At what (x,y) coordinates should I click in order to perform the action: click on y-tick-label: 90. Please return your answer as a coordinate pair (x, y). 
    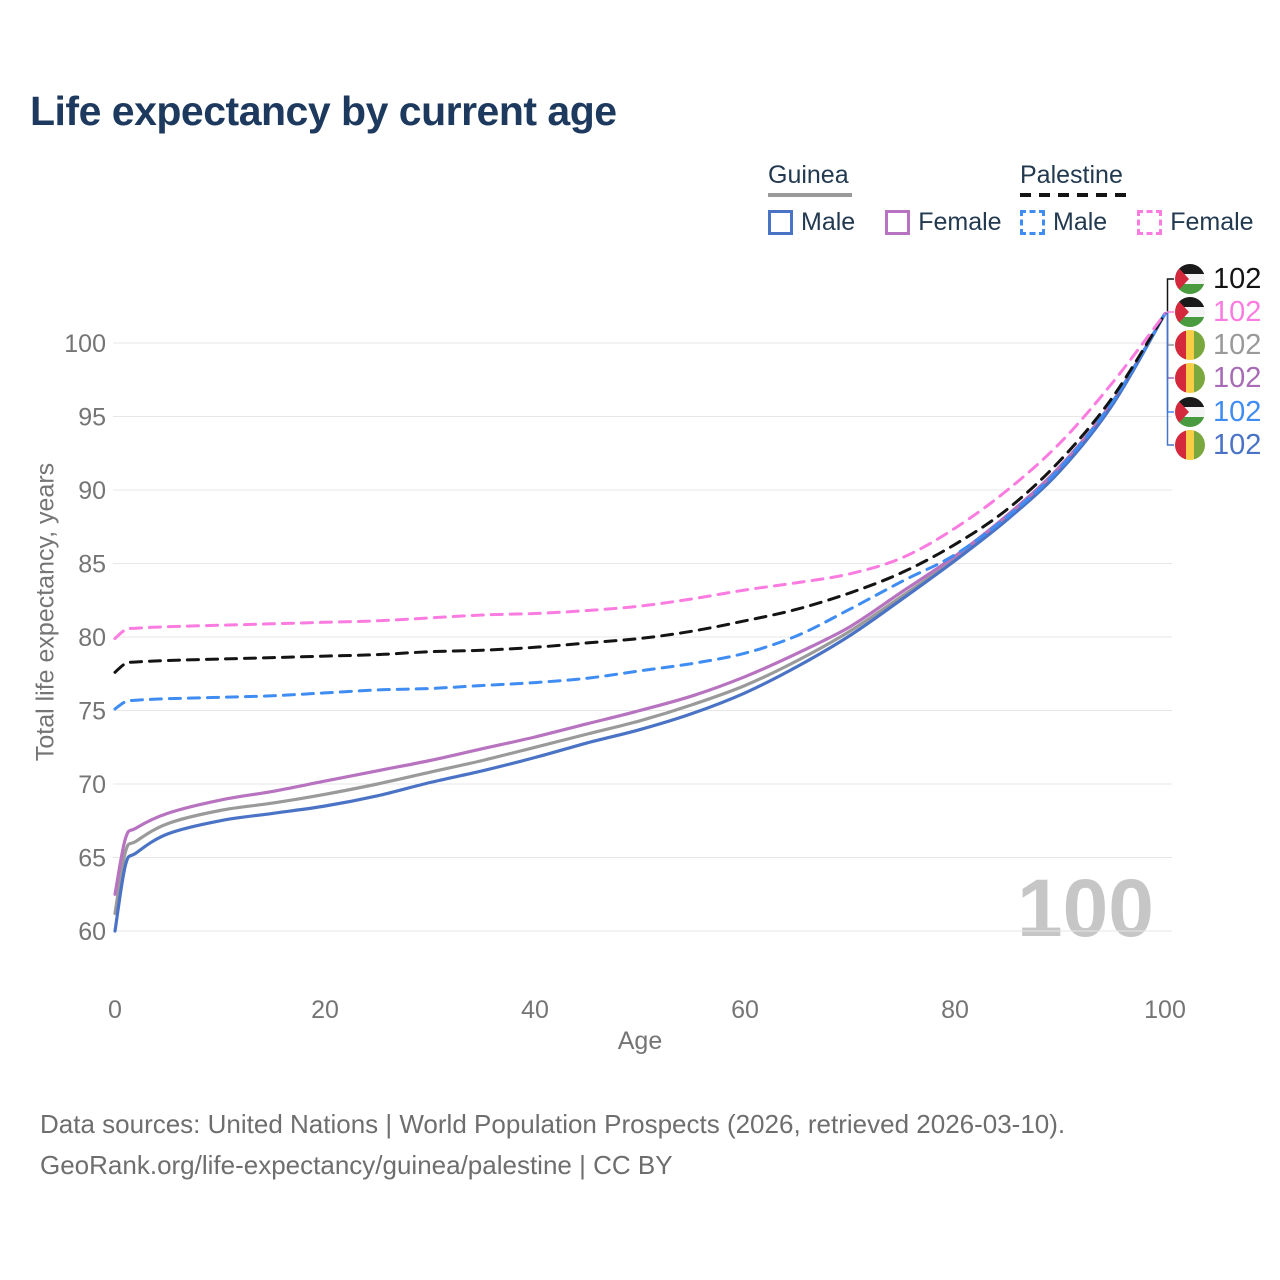
    Looking at the image, I should click on (92, 491).